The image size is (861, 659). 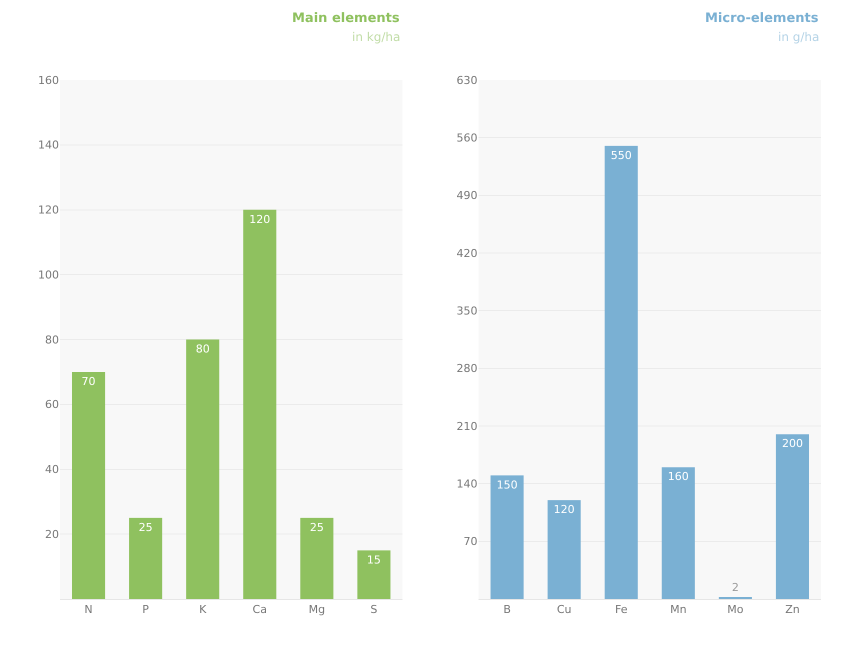 I want to click on data-label: 15, so click(x=373, y=559).